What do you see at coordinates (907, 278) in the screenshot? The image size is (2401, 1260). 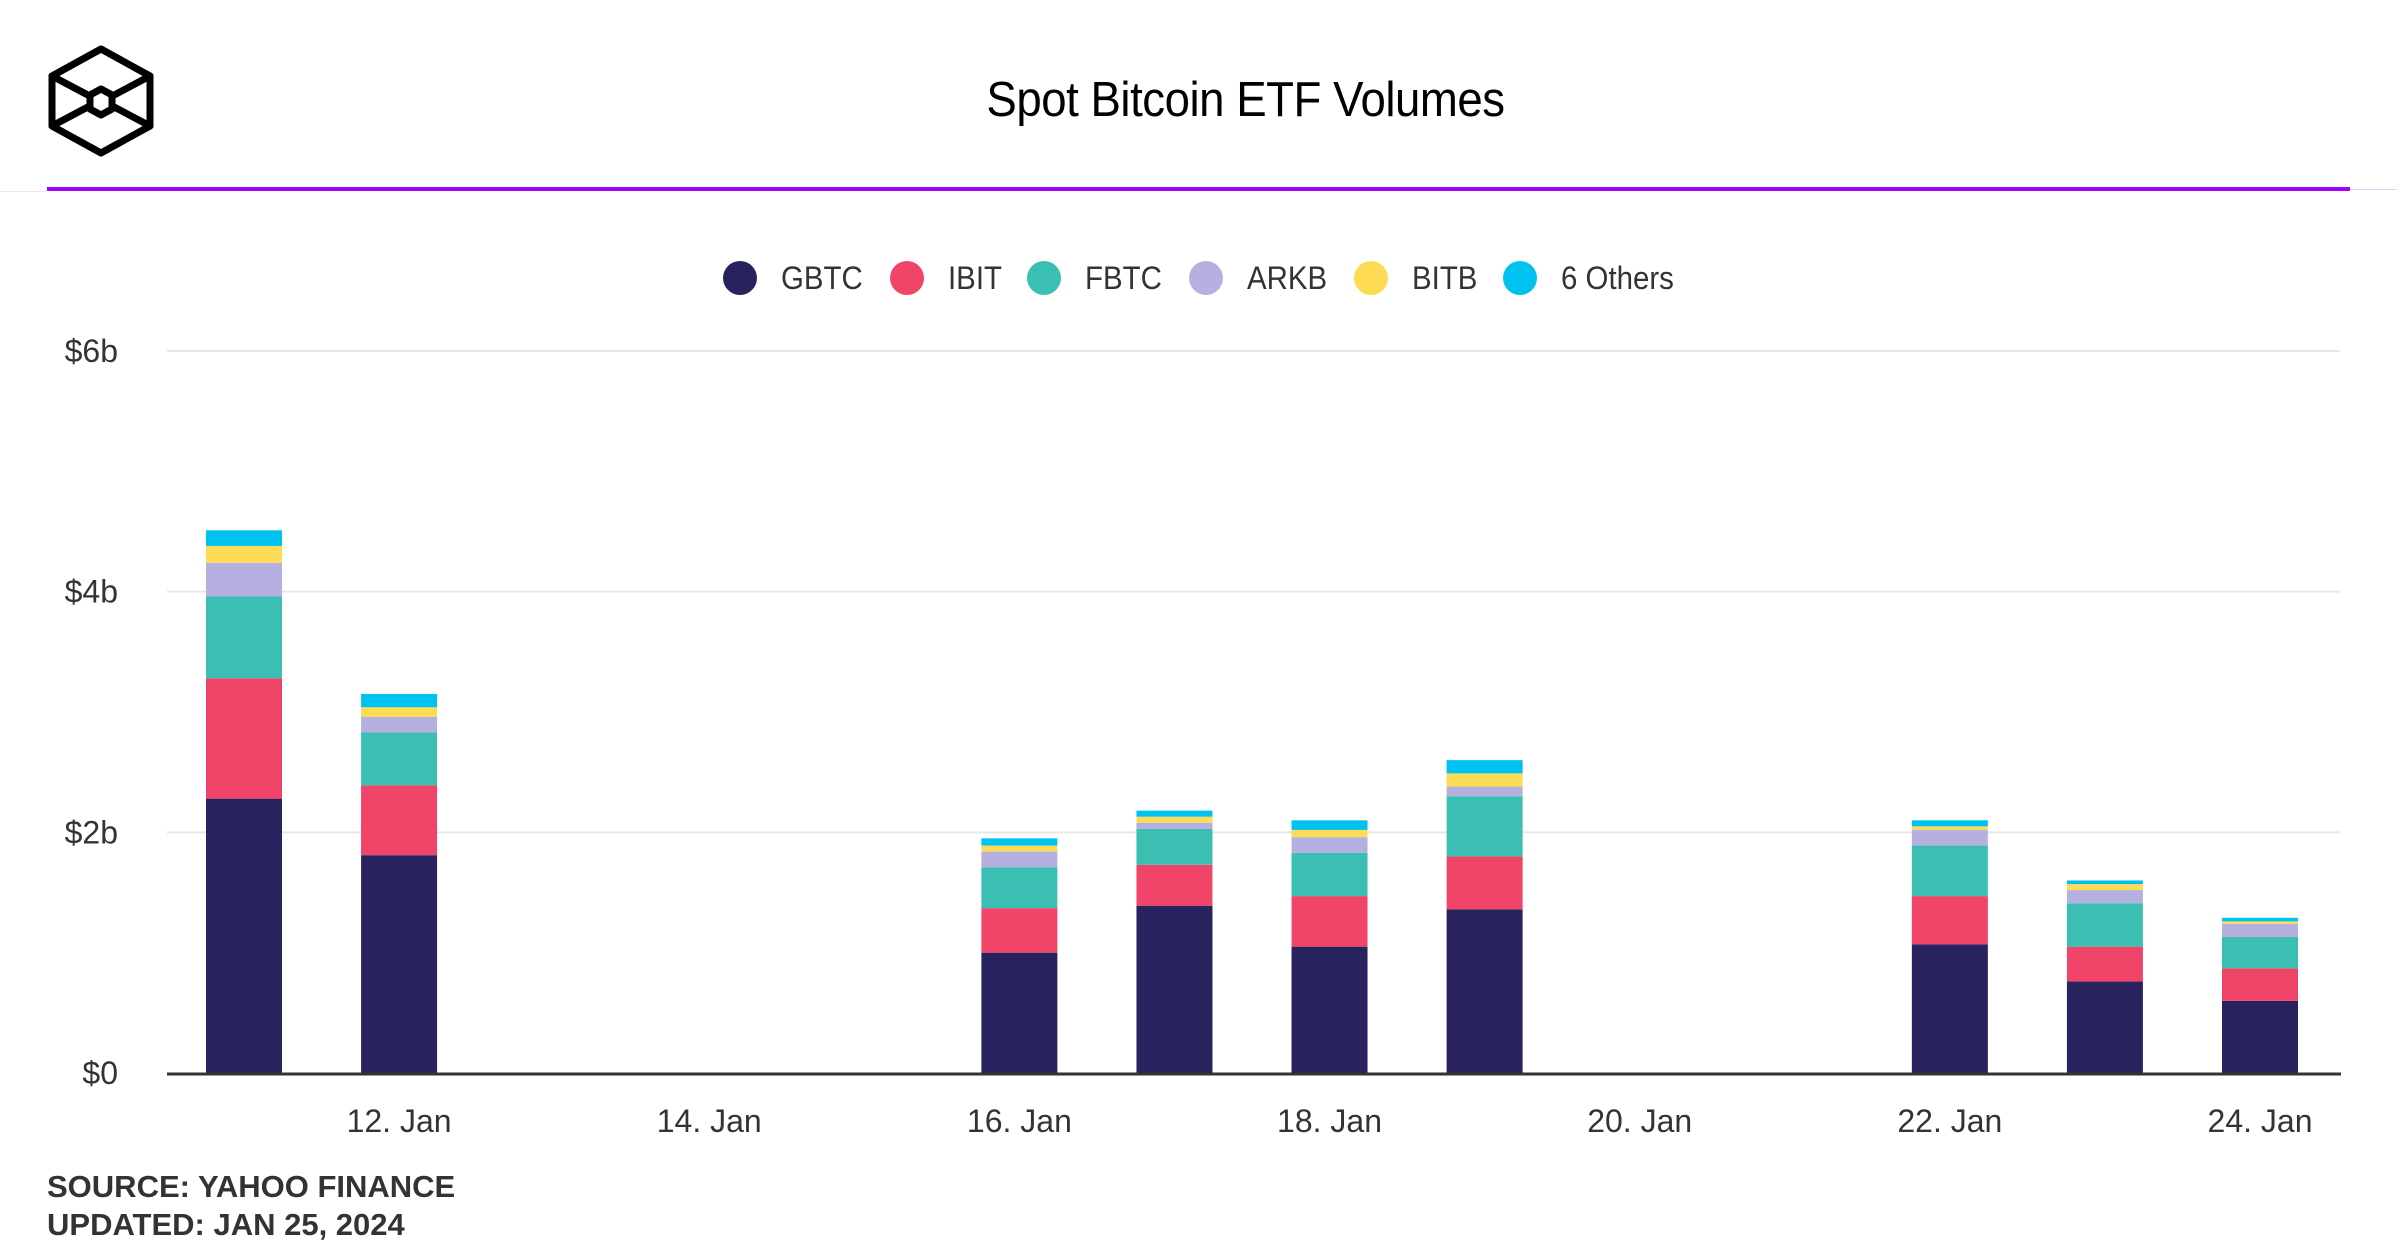 I see `legend-dot-ibit-icon` at bounding box center [907, 278].